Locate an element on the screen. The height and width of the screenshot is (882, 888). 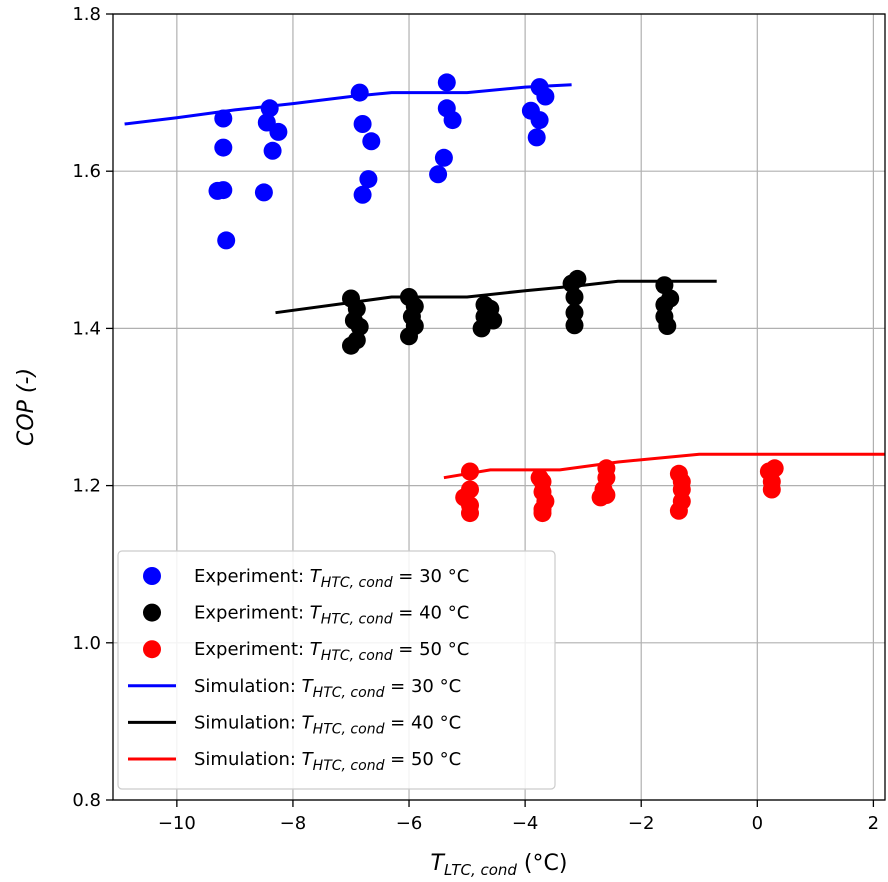
y-tick-label: 1.2 is located at coordinates (86, 486).